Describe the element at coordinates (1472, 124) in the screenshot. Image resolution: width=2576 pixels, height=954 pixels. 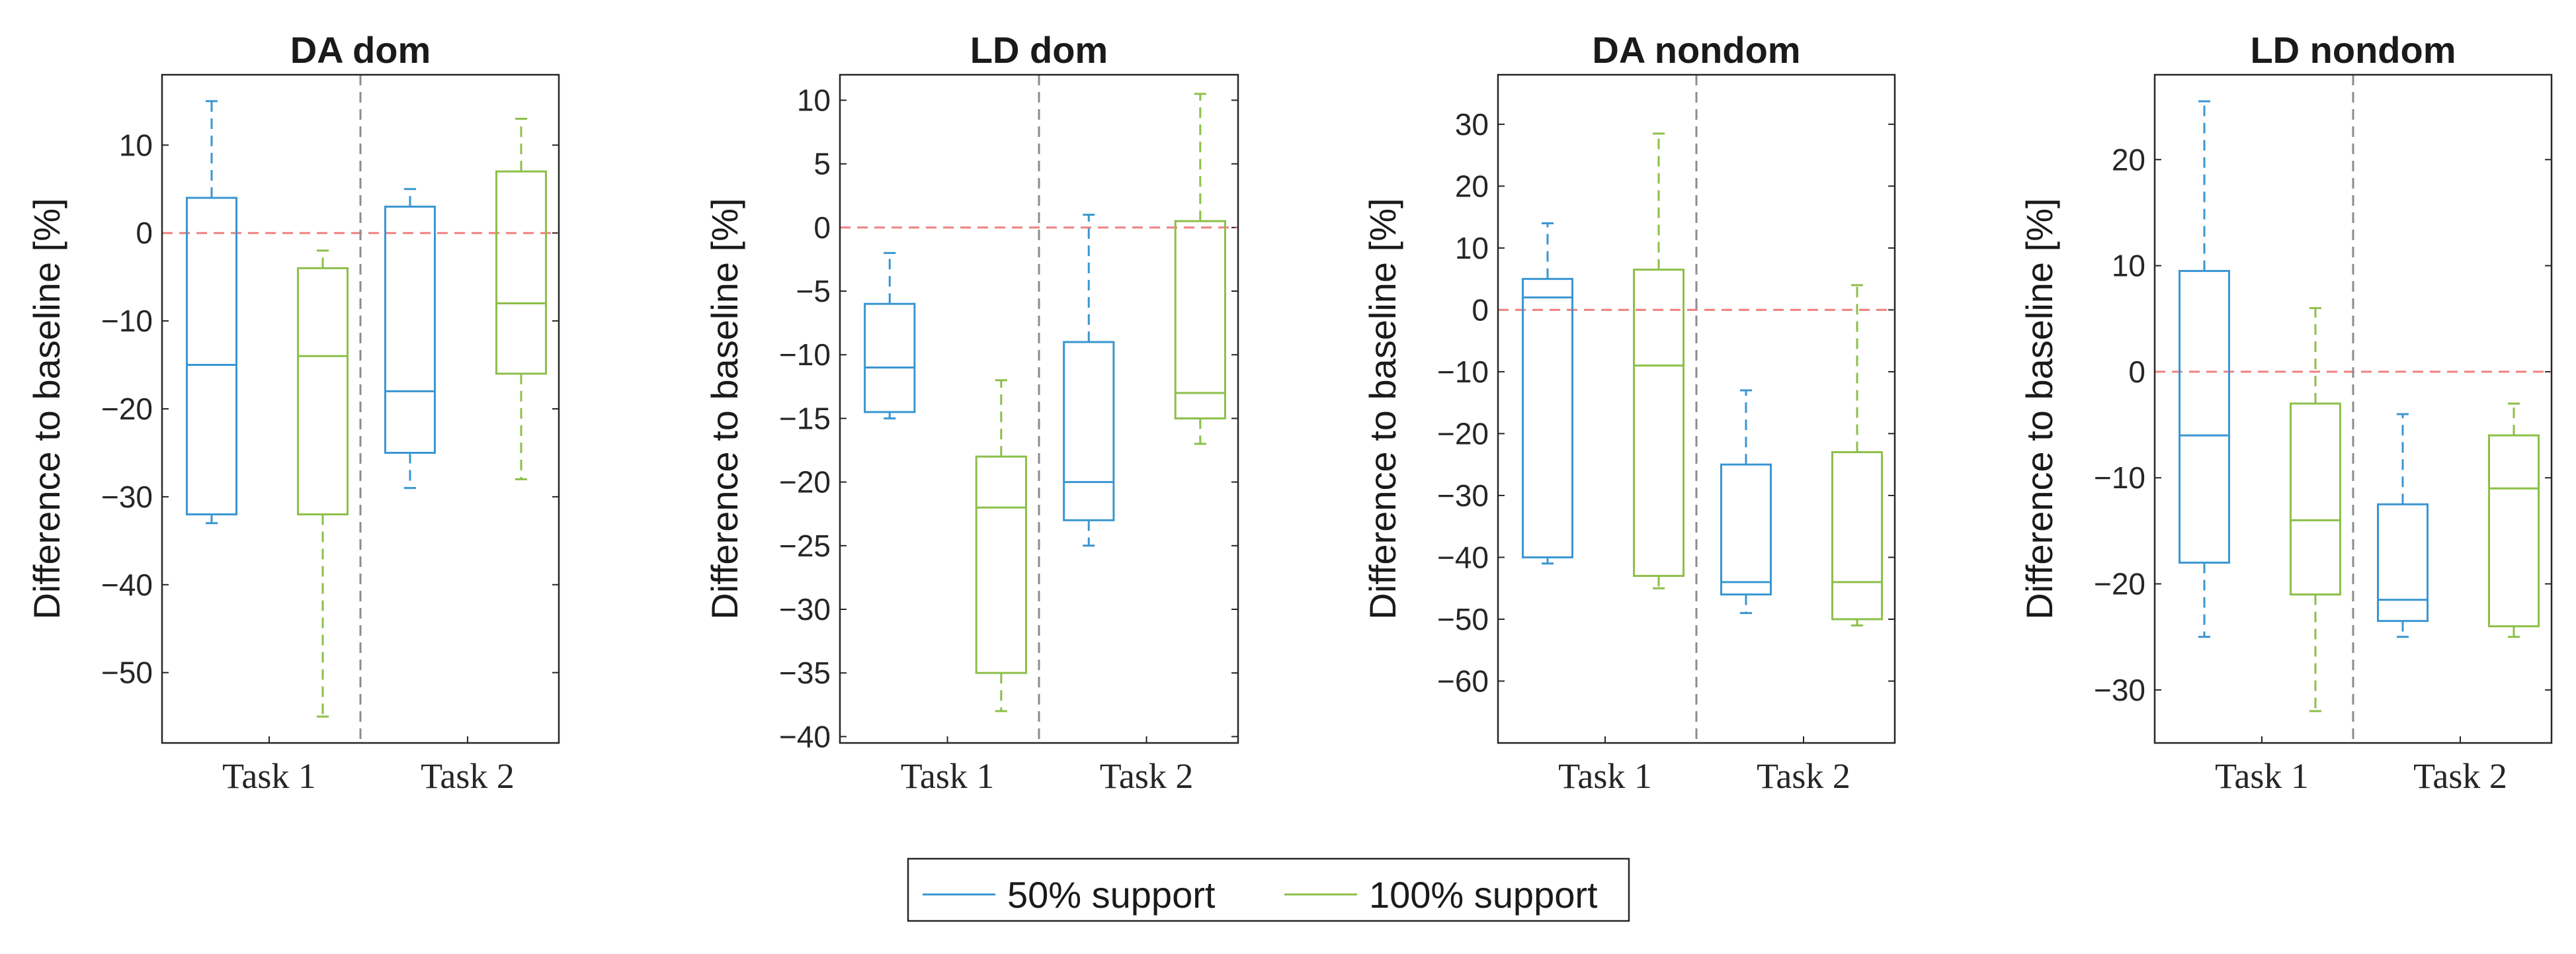
I see `y-tick-label: 30` at that location.